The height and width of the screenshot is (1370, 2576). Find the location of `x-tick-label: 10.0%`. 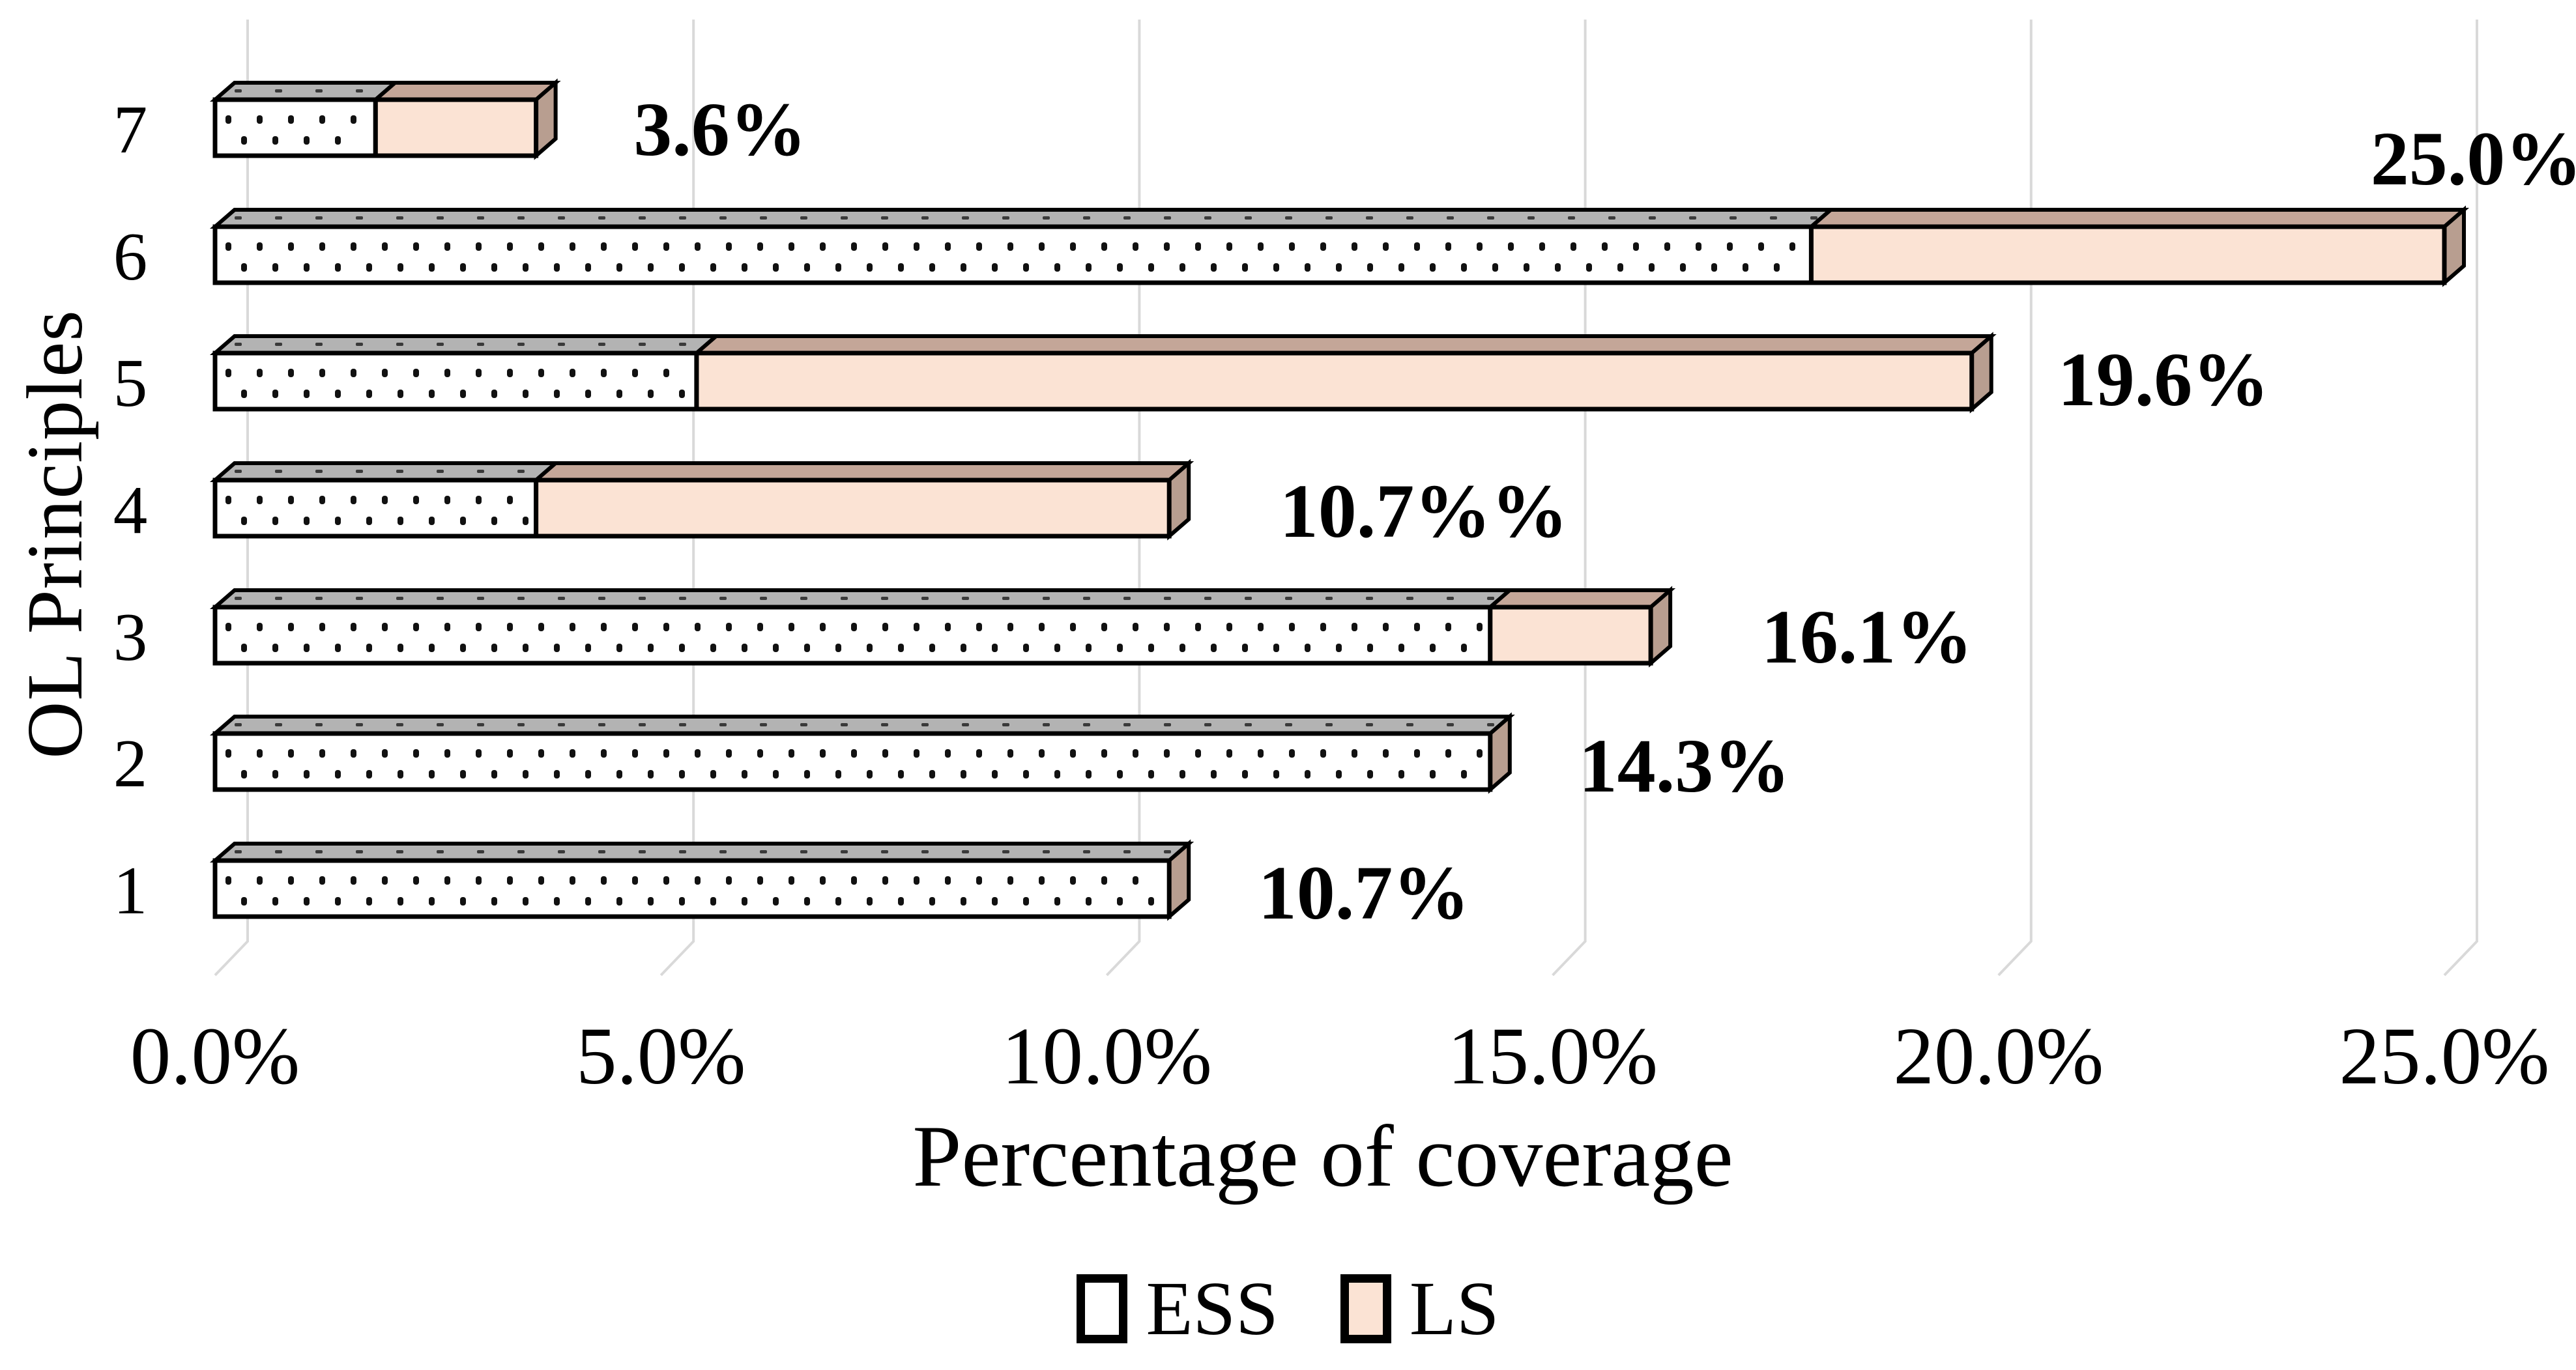

x-tick-label: 10.0% is located at coordinates (1107, 1057).